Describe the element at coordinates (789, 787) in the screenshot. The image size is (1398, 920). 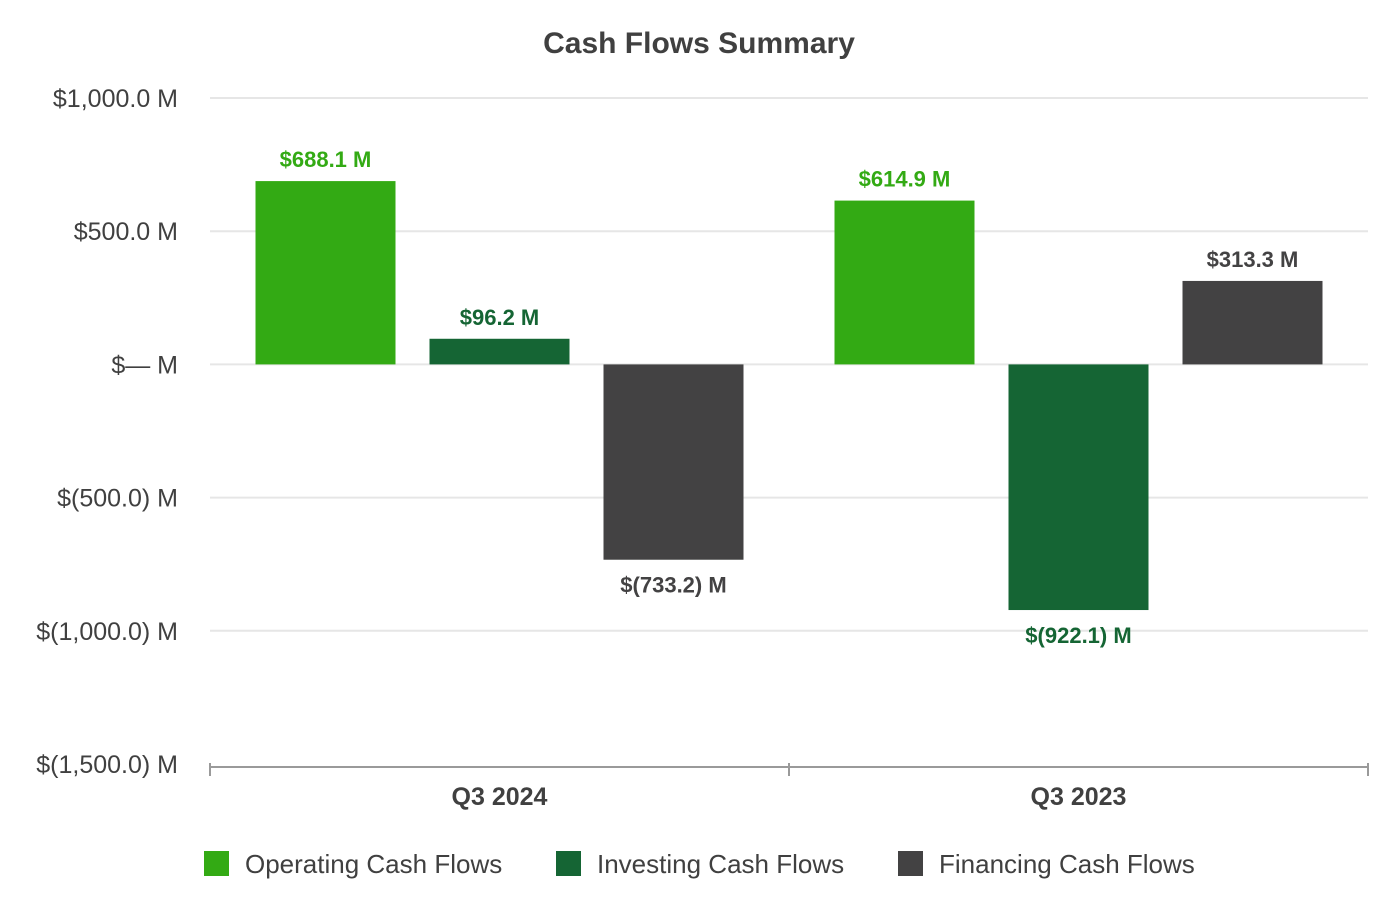
I see `x-axis: Q3 2024 Q3 2023` at that location.